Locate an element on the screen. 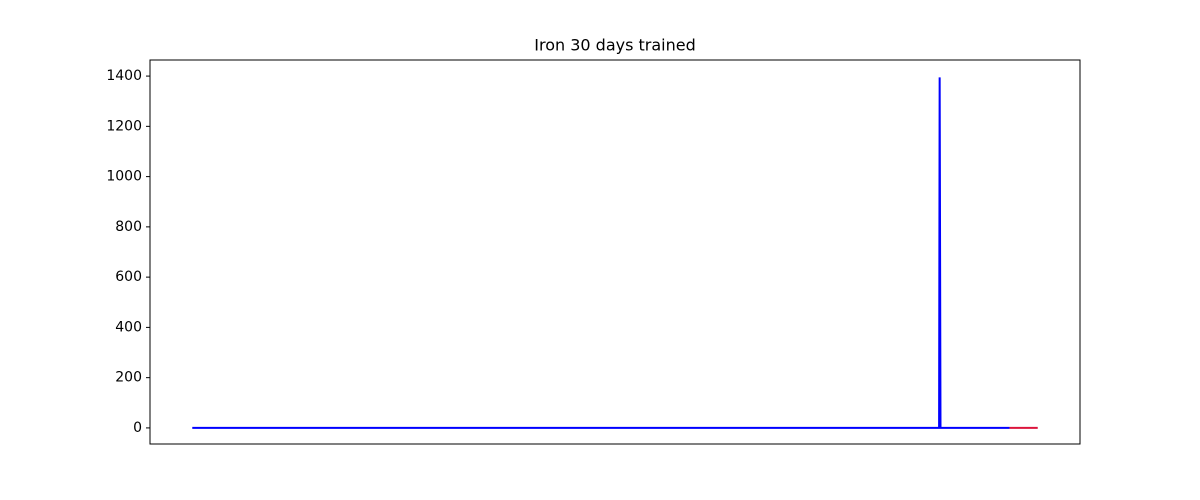  y-tick-label: 800 is located at coordinates (128, 227).